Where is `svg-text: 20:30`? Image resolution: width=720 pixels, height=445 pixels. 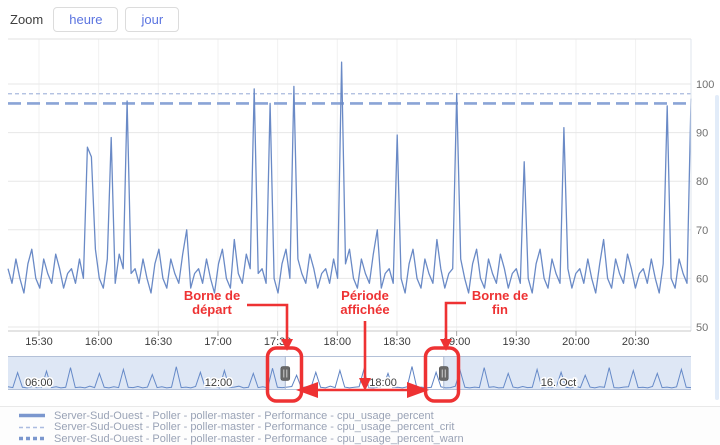 svg-text: 20:30 is located at coordinates (636, 342).